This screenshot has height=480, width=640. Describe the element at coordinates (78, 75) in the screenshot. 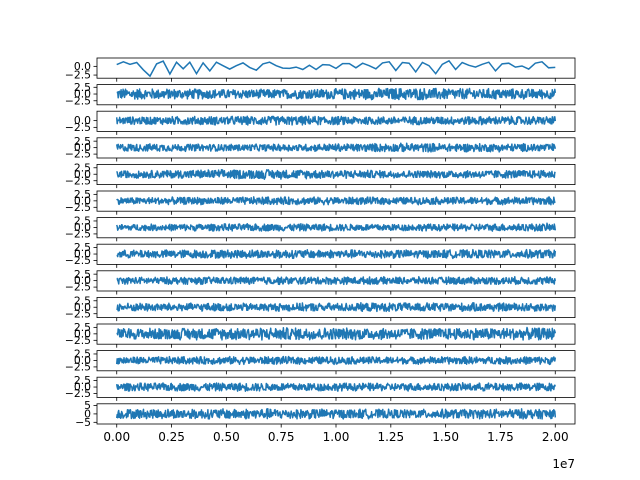

I see `y-tick-label-1-2: −2.5` at that location.